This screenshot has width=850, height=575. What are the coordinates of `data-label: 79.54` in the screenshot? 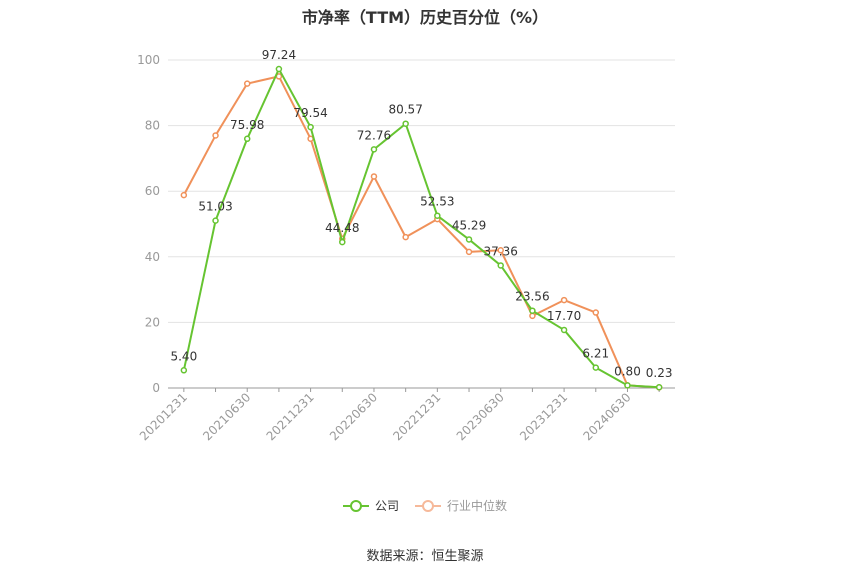 It's located at (310, 113).